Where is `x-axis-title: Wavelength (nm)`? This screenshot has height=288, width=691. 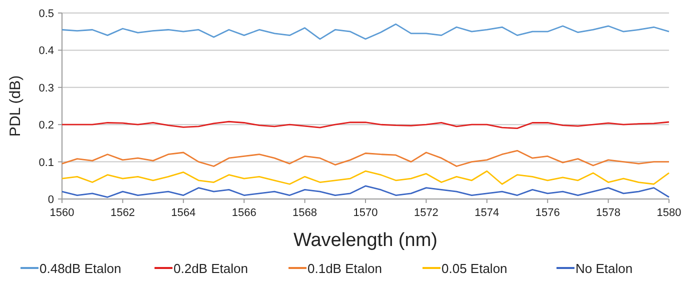
x-axis-title: Wavelength (nm) is located at coordinates (366, 240).